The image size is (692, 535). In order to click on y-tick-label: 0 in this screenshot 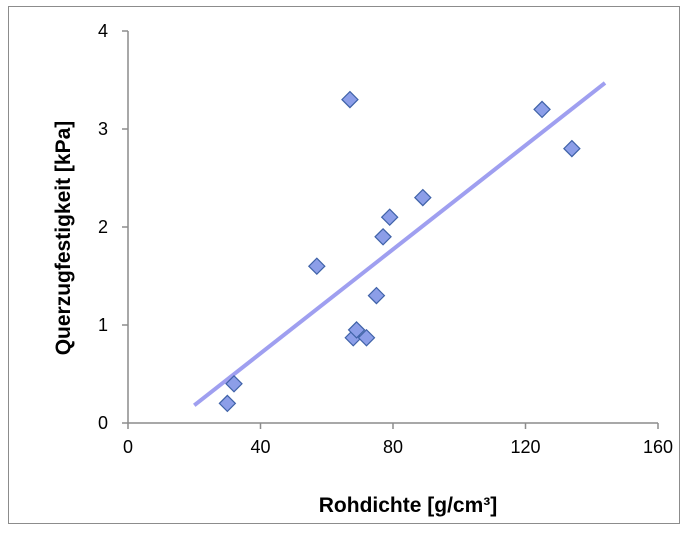, I will do `click(103, 423)`.